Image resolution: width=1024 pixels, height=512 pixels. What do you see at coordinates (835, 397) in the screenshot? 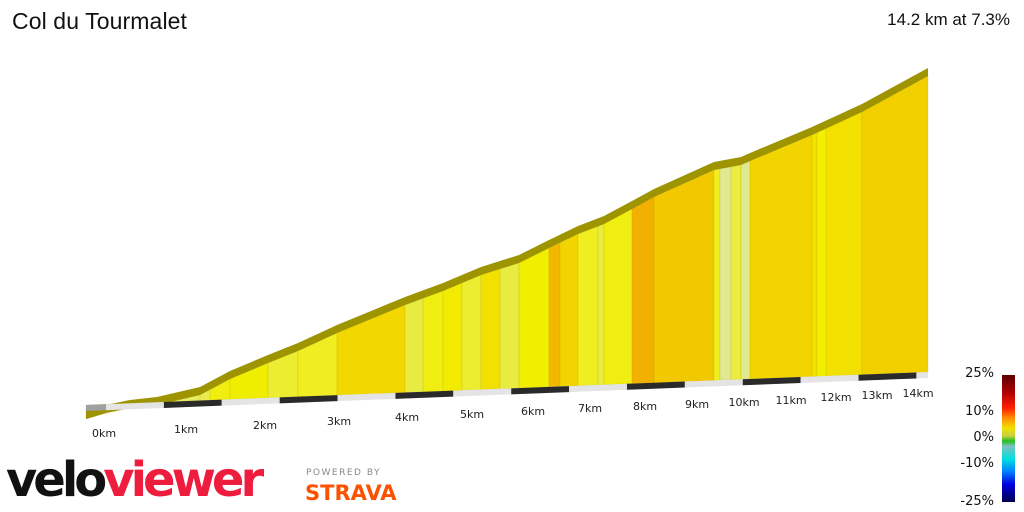
I see `km-tick-label: 12km` at bounding box center [835, 397].